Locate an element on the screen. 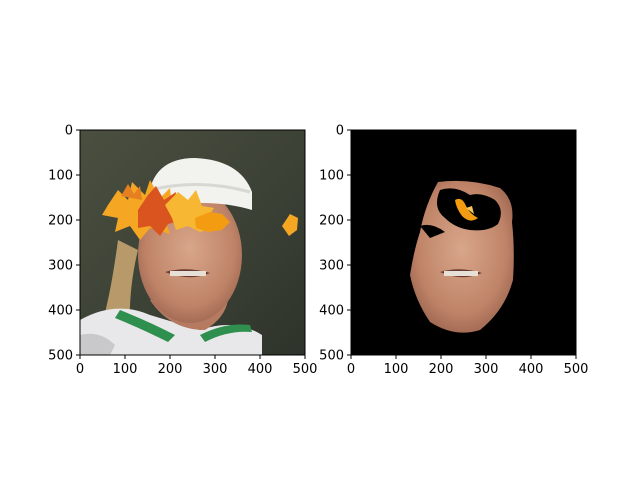  left-xtick-label: 400 is located at coordinates (260, 369).